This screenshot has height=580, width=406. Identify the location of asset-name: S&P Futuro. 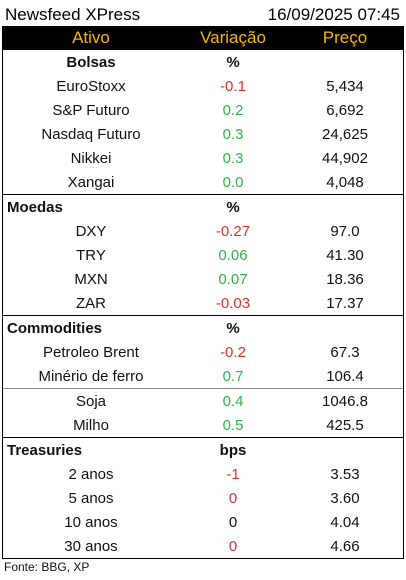
(91, 110).